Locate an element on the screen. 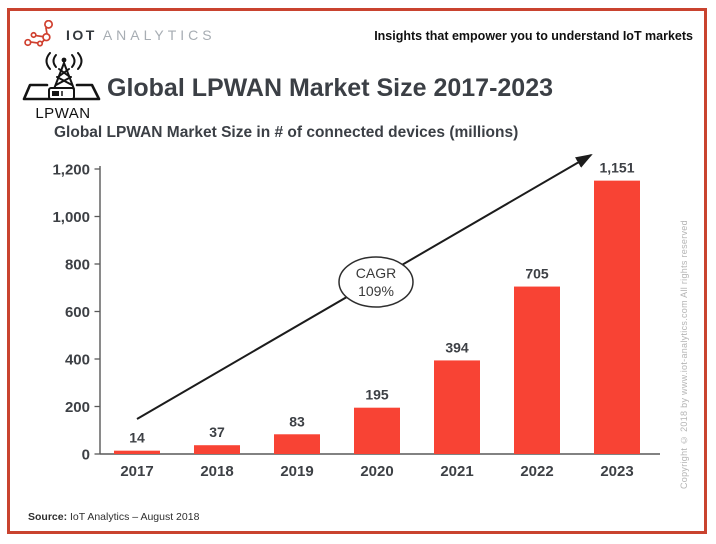 The image size is (716, 544). x-tick-label: 2023 is located at coordinates (616, 471).